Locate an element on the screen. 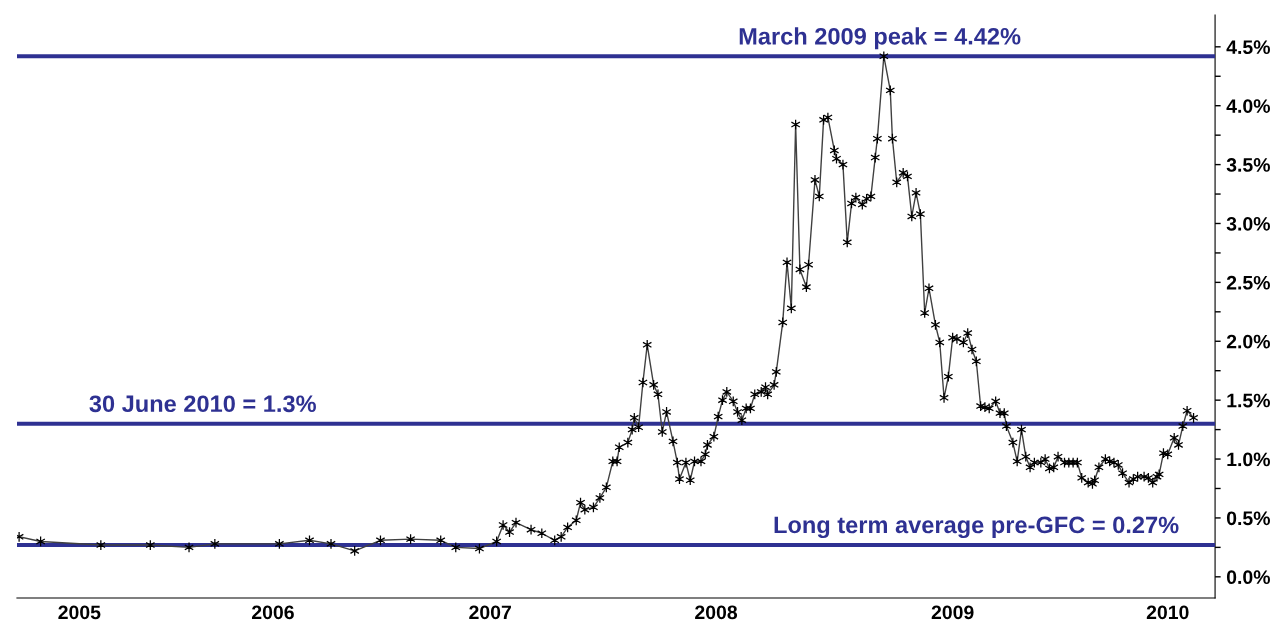 This screenshot has height=626, width=1275. ref-line-label: March 2009 peak = 4.42% is located at coordinates (880, 38).